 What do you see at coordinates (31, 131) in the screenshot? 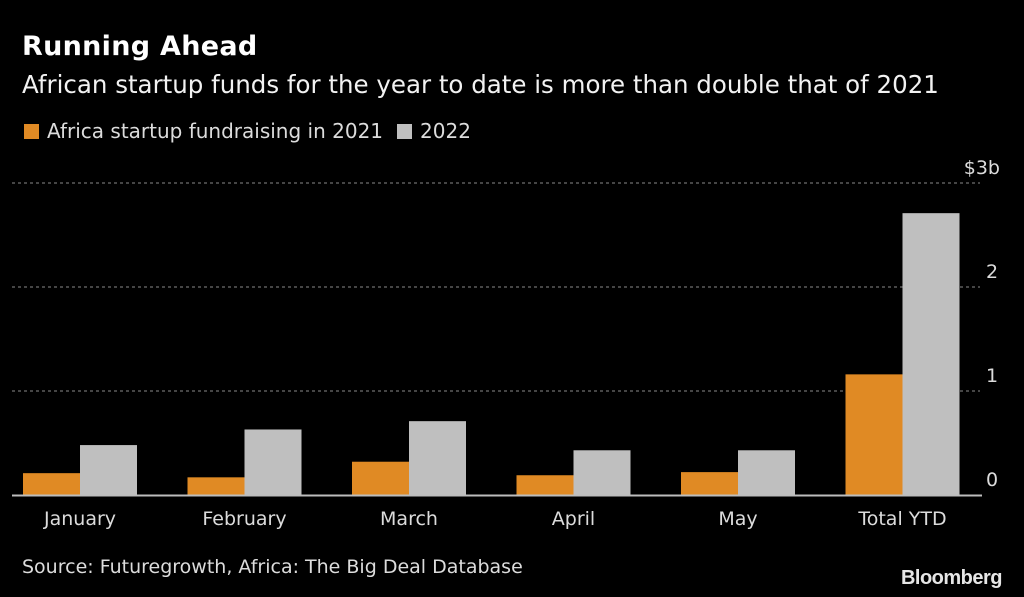
I see `legend-swatch-2021` at bounding box center [31, 131].